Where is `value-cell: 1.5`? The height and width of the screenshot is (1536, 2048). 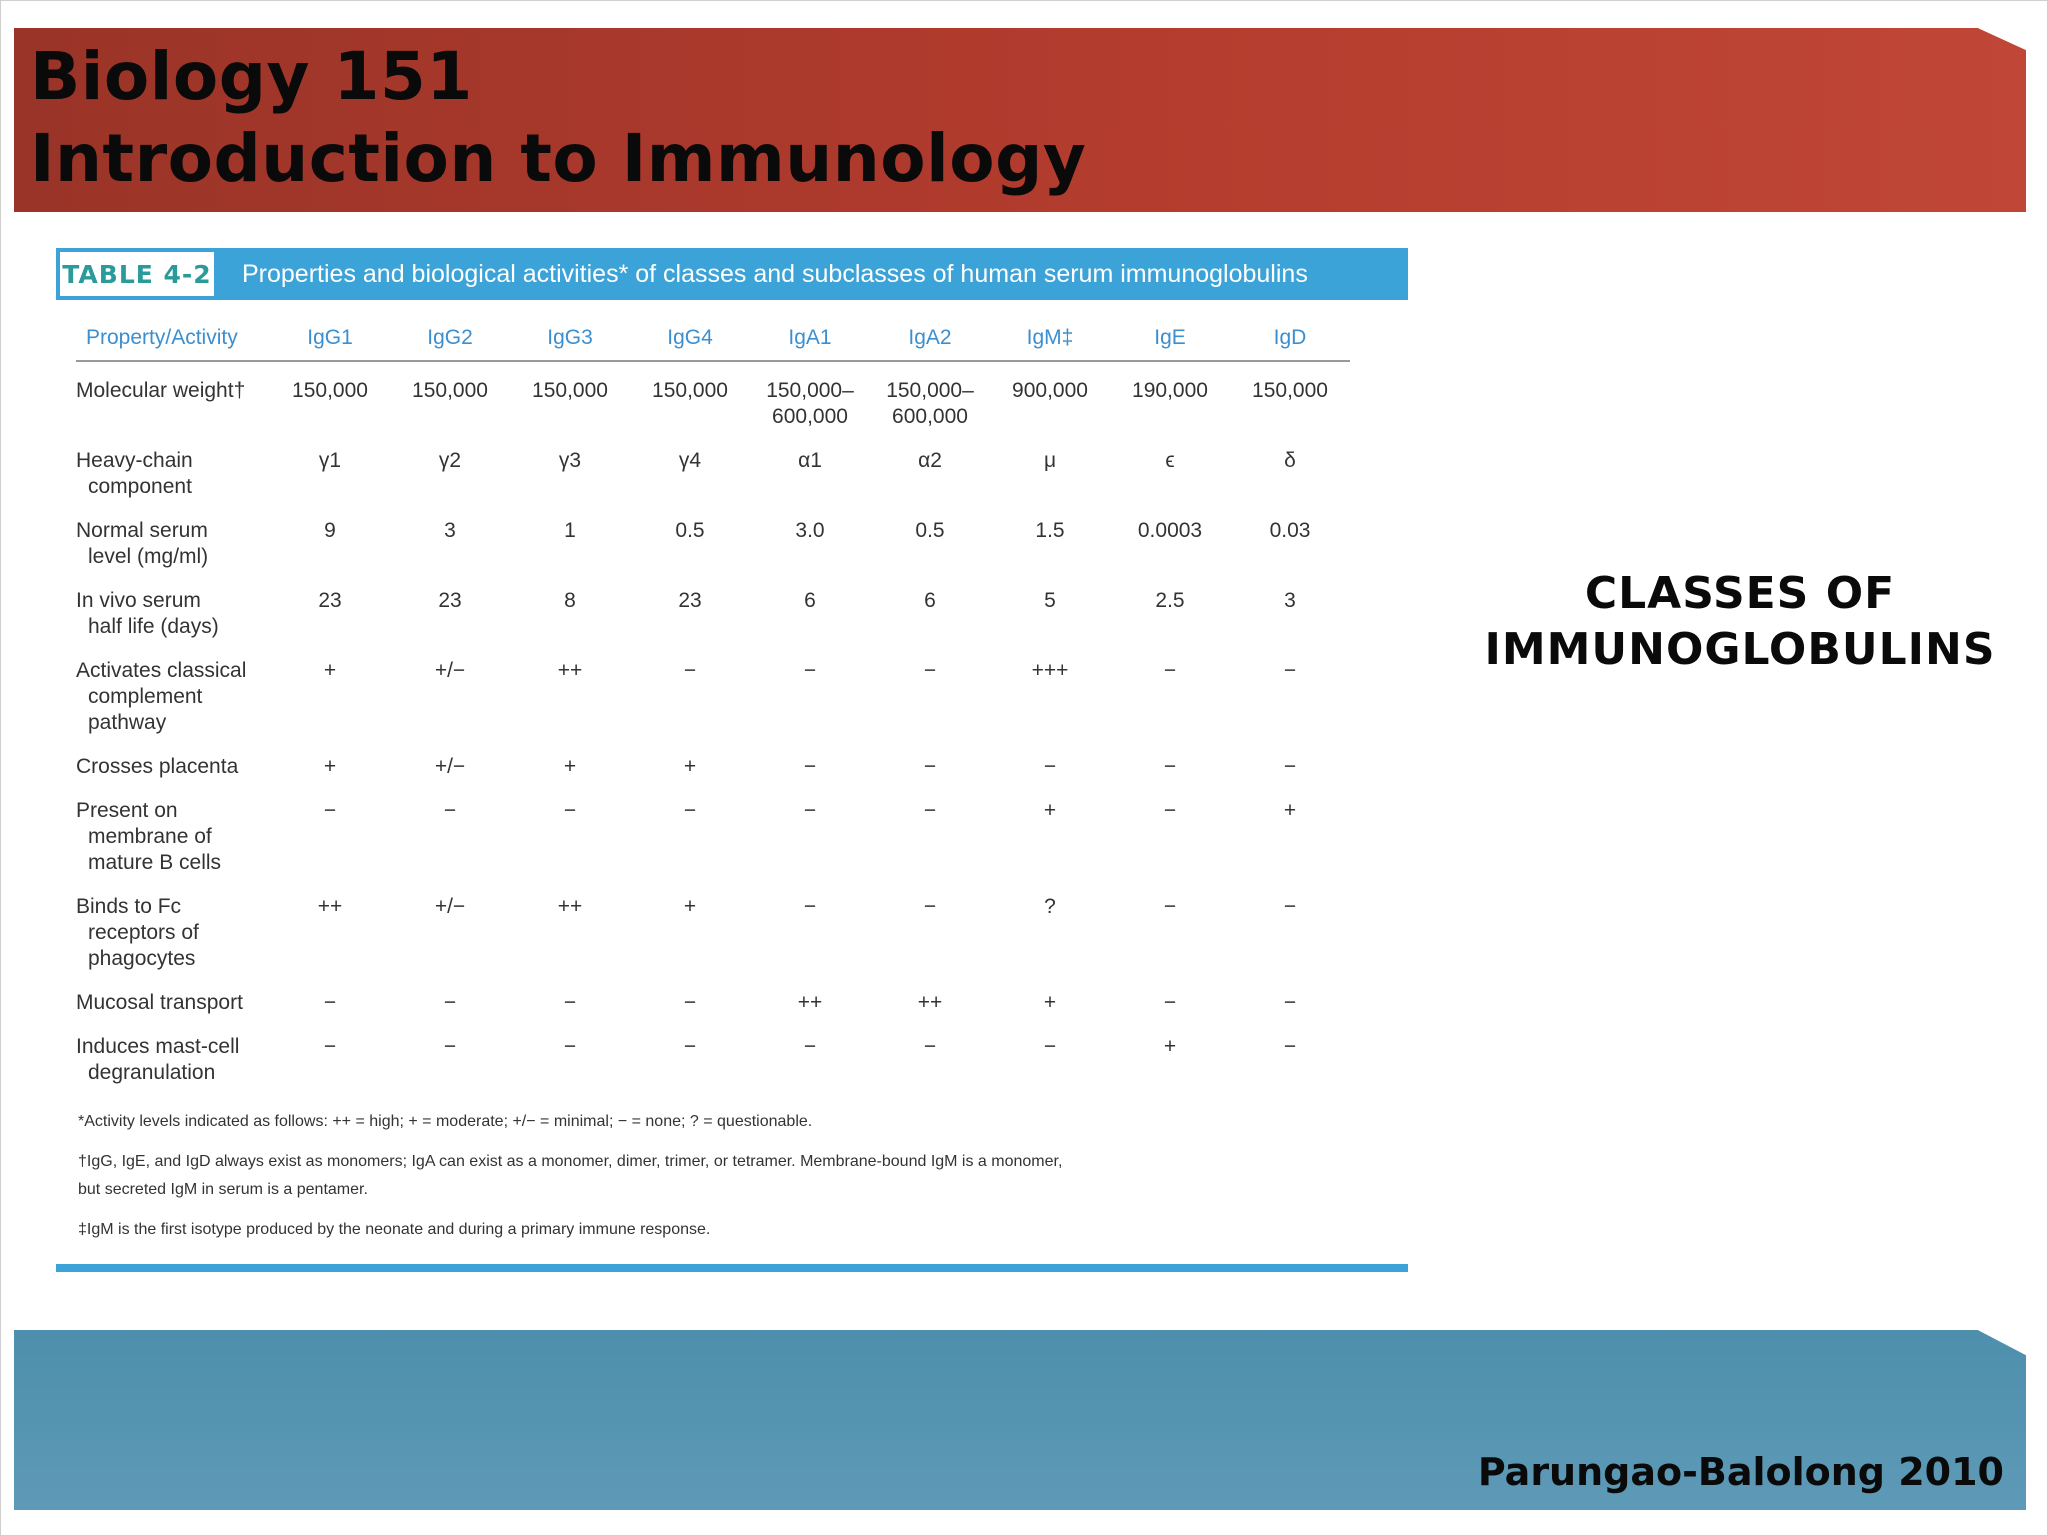 value-cell: 1.5 is located at coordinates (1050, 530).